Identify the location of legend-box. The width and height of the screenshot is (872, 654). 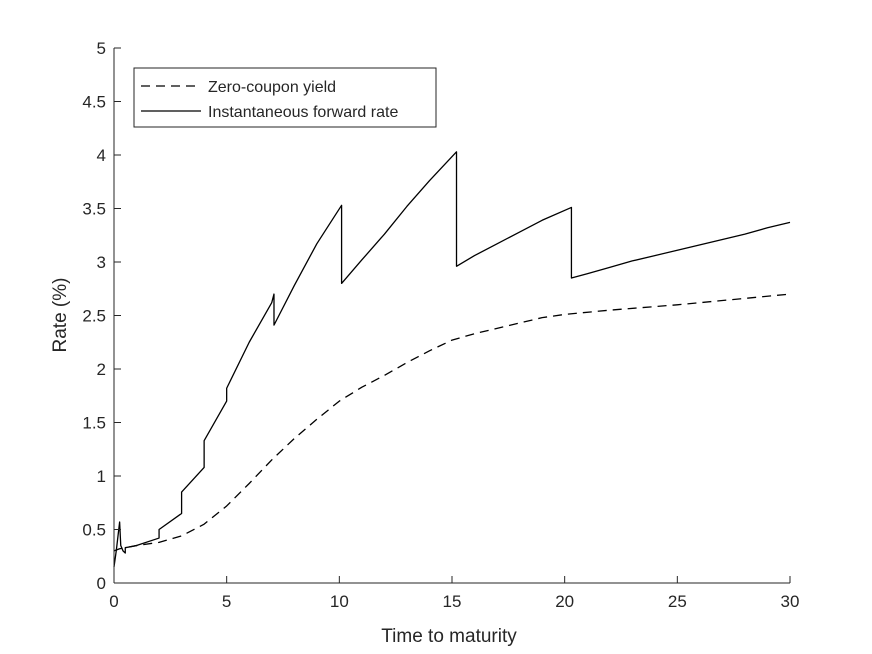
(285, 97).